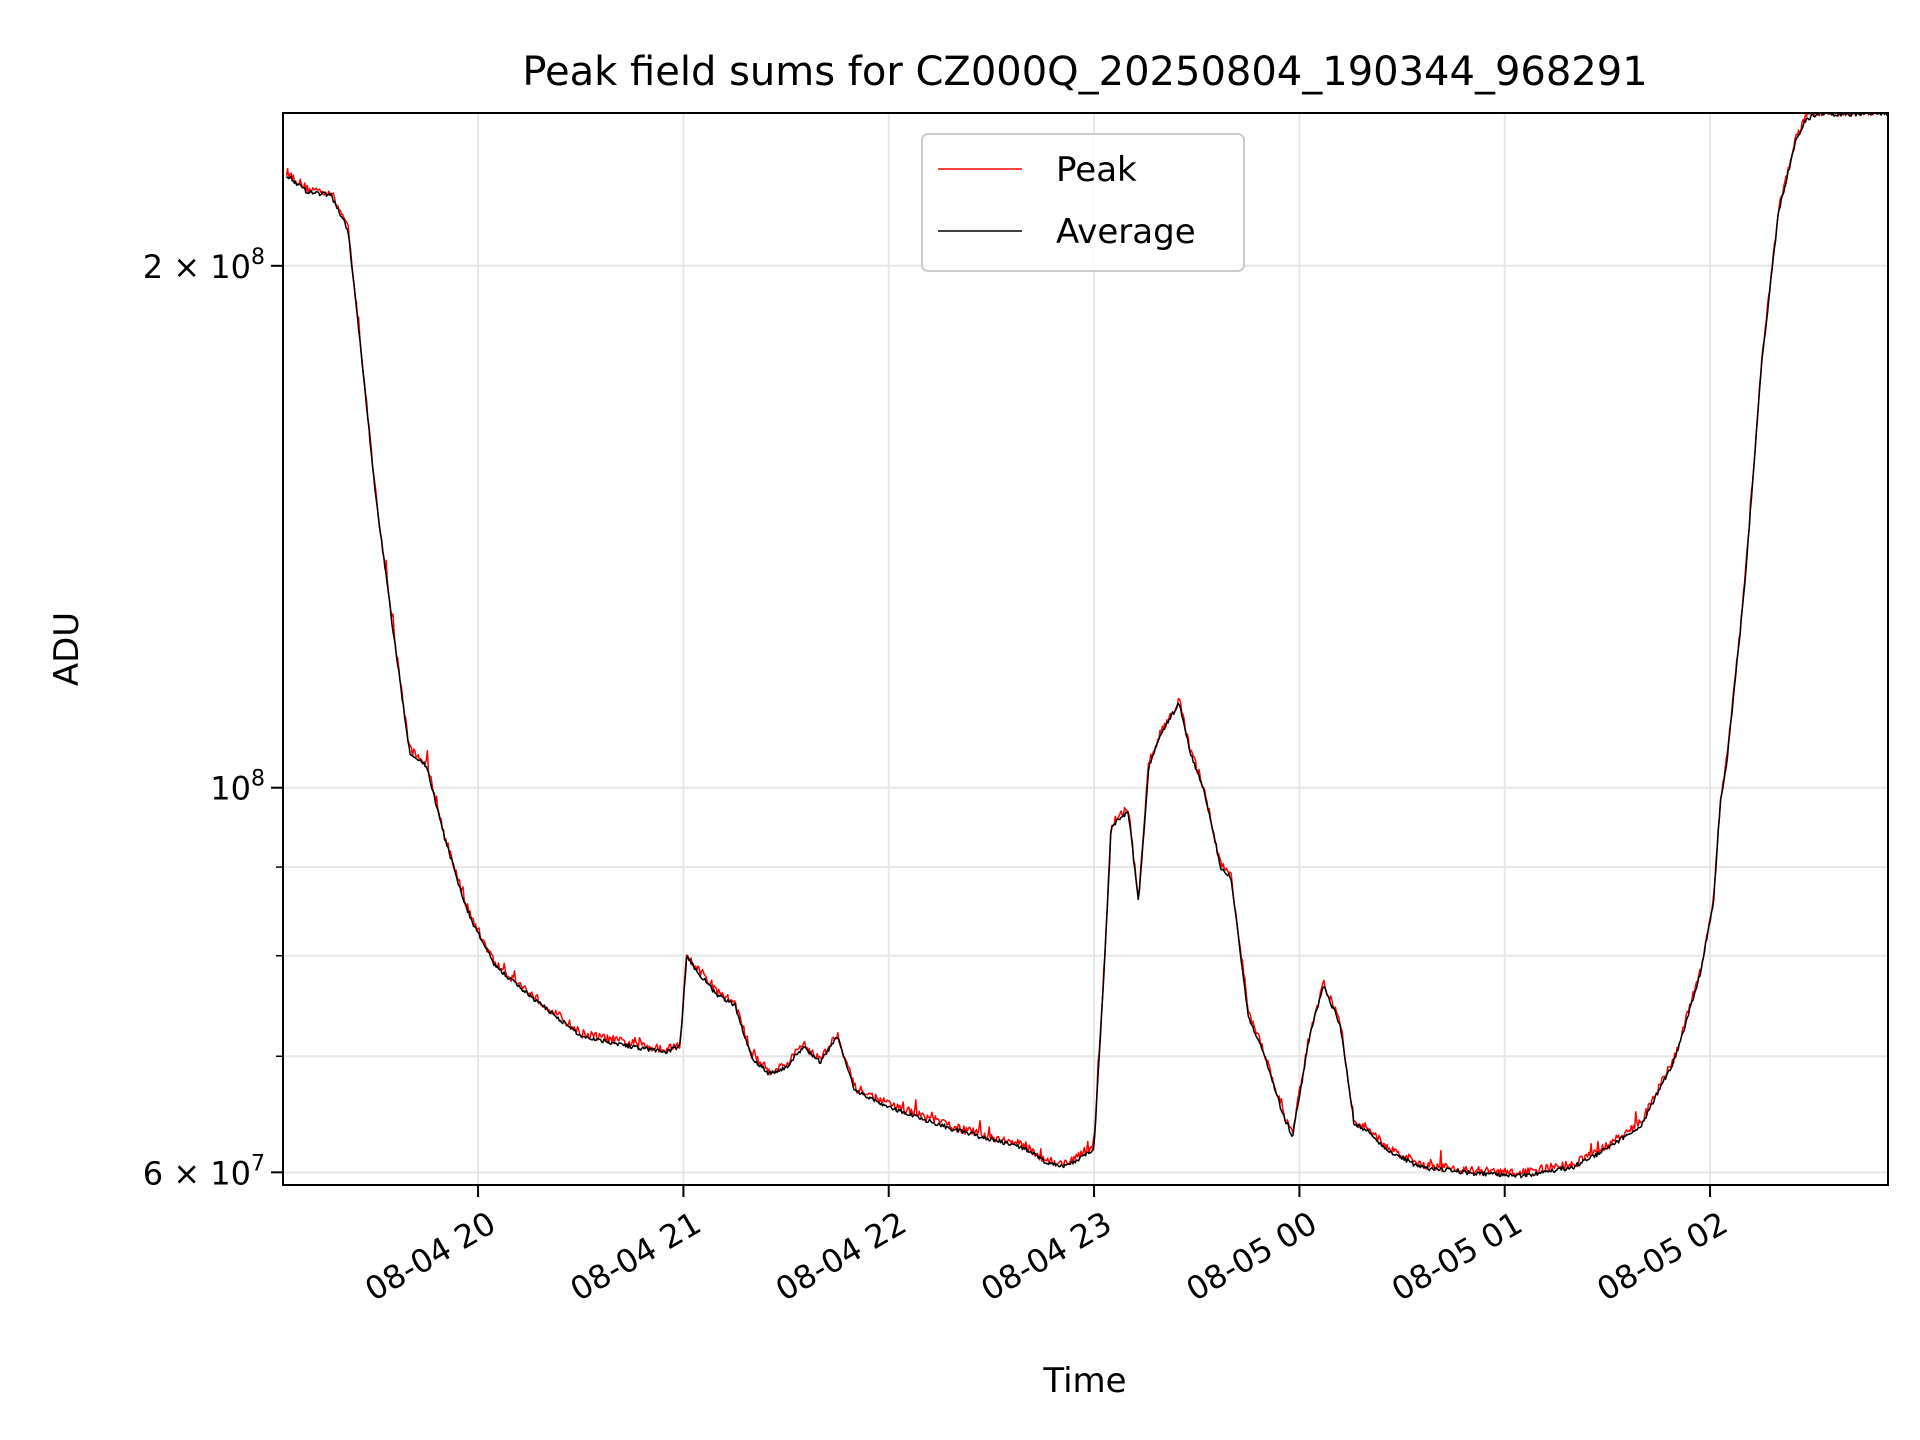  Describe the element at coordinates (67, 649) in the screenshot. I see `y-axis-label: ADU` at that location.